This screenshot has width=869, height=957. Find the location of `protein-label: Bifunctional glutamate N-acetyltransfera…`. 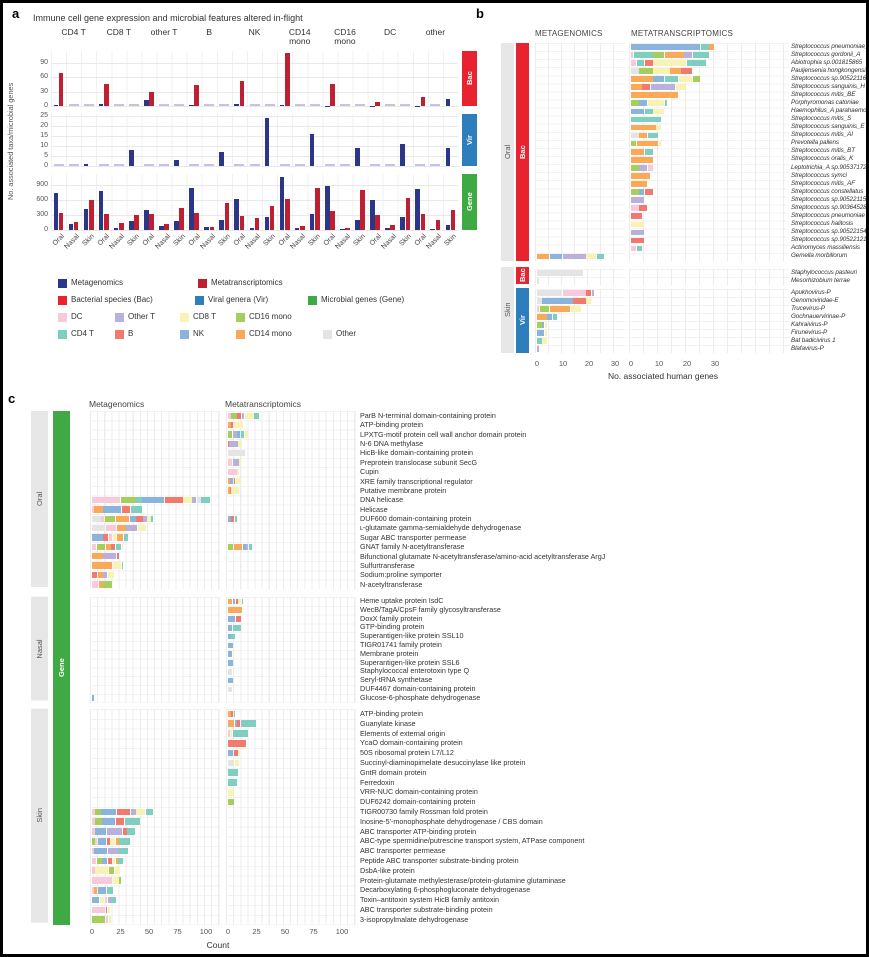

protein-label: Bifunctional glutamate N-acetyltransfera… is located at coordinates (483, 556).